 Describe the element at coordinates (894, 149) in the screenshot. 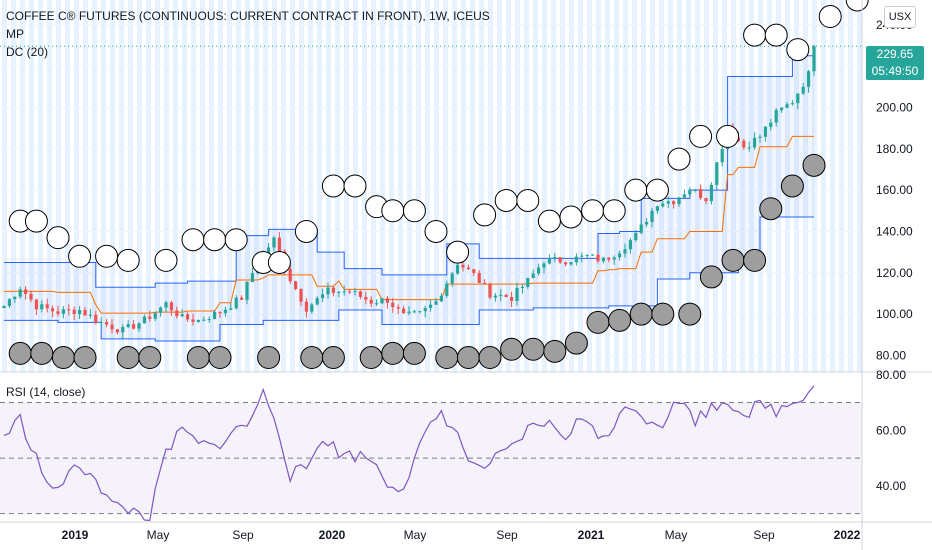

I see `price-tick-label: 180.00` at that location.